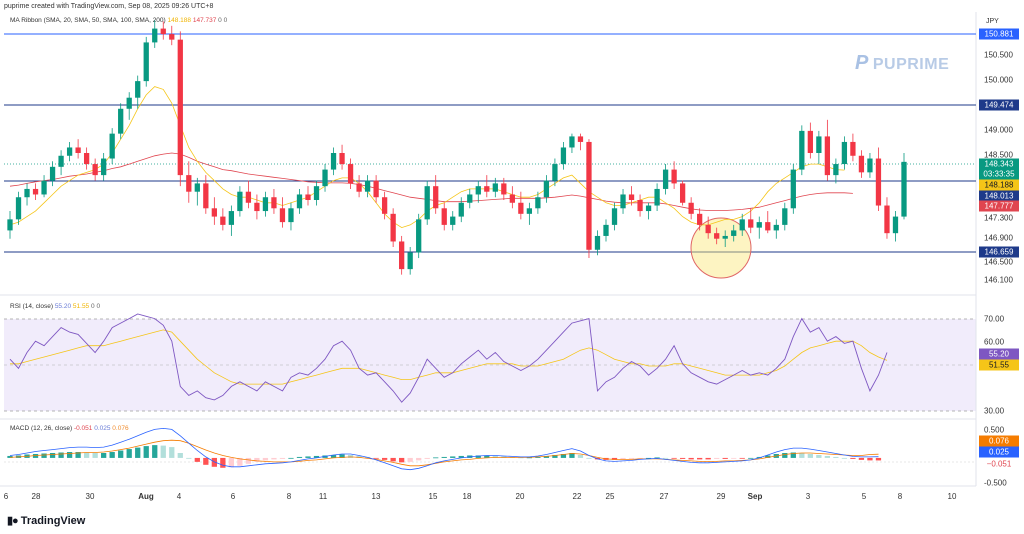  I want to click on tradingview-logo-icon: ▮●, so click(13, 521).